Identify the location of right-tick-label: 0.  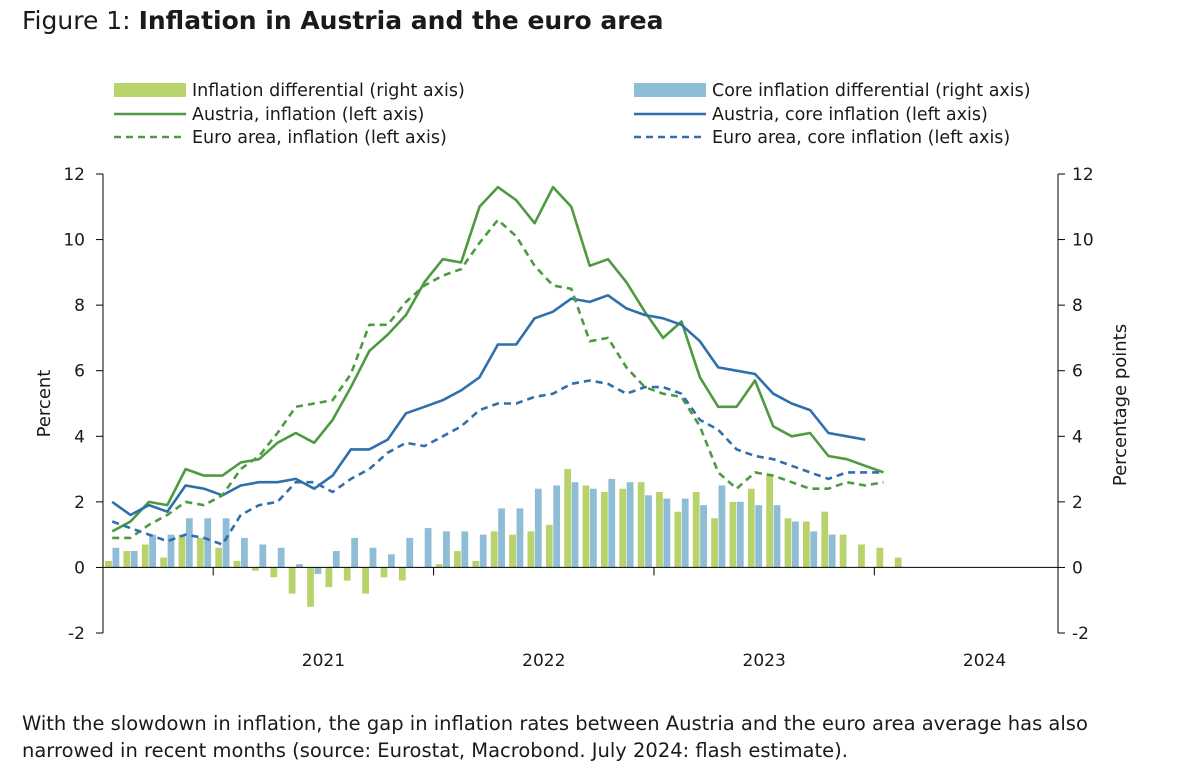
(1077, 568).